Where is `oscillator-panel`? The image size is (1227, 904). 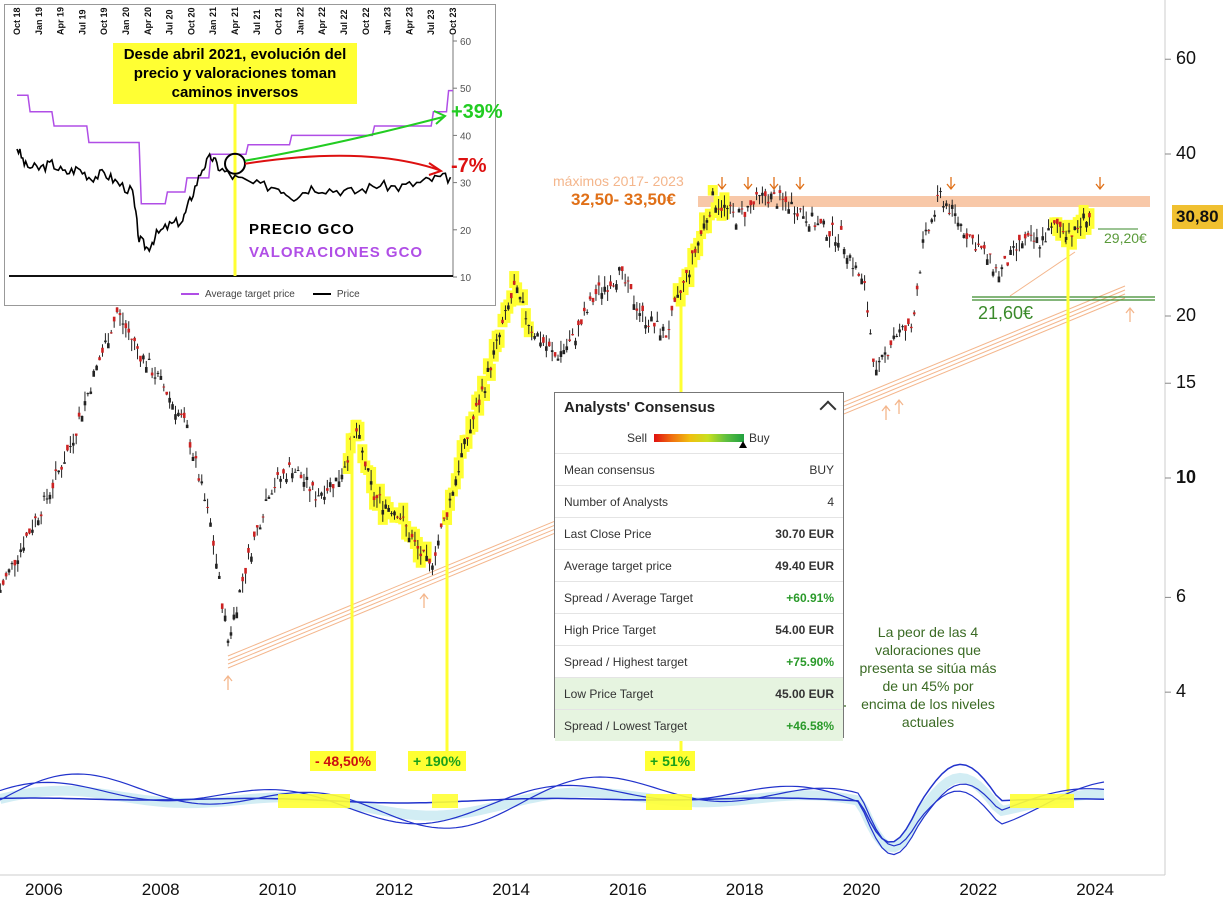 oscillator-panel is located at coordinates (552, 809).